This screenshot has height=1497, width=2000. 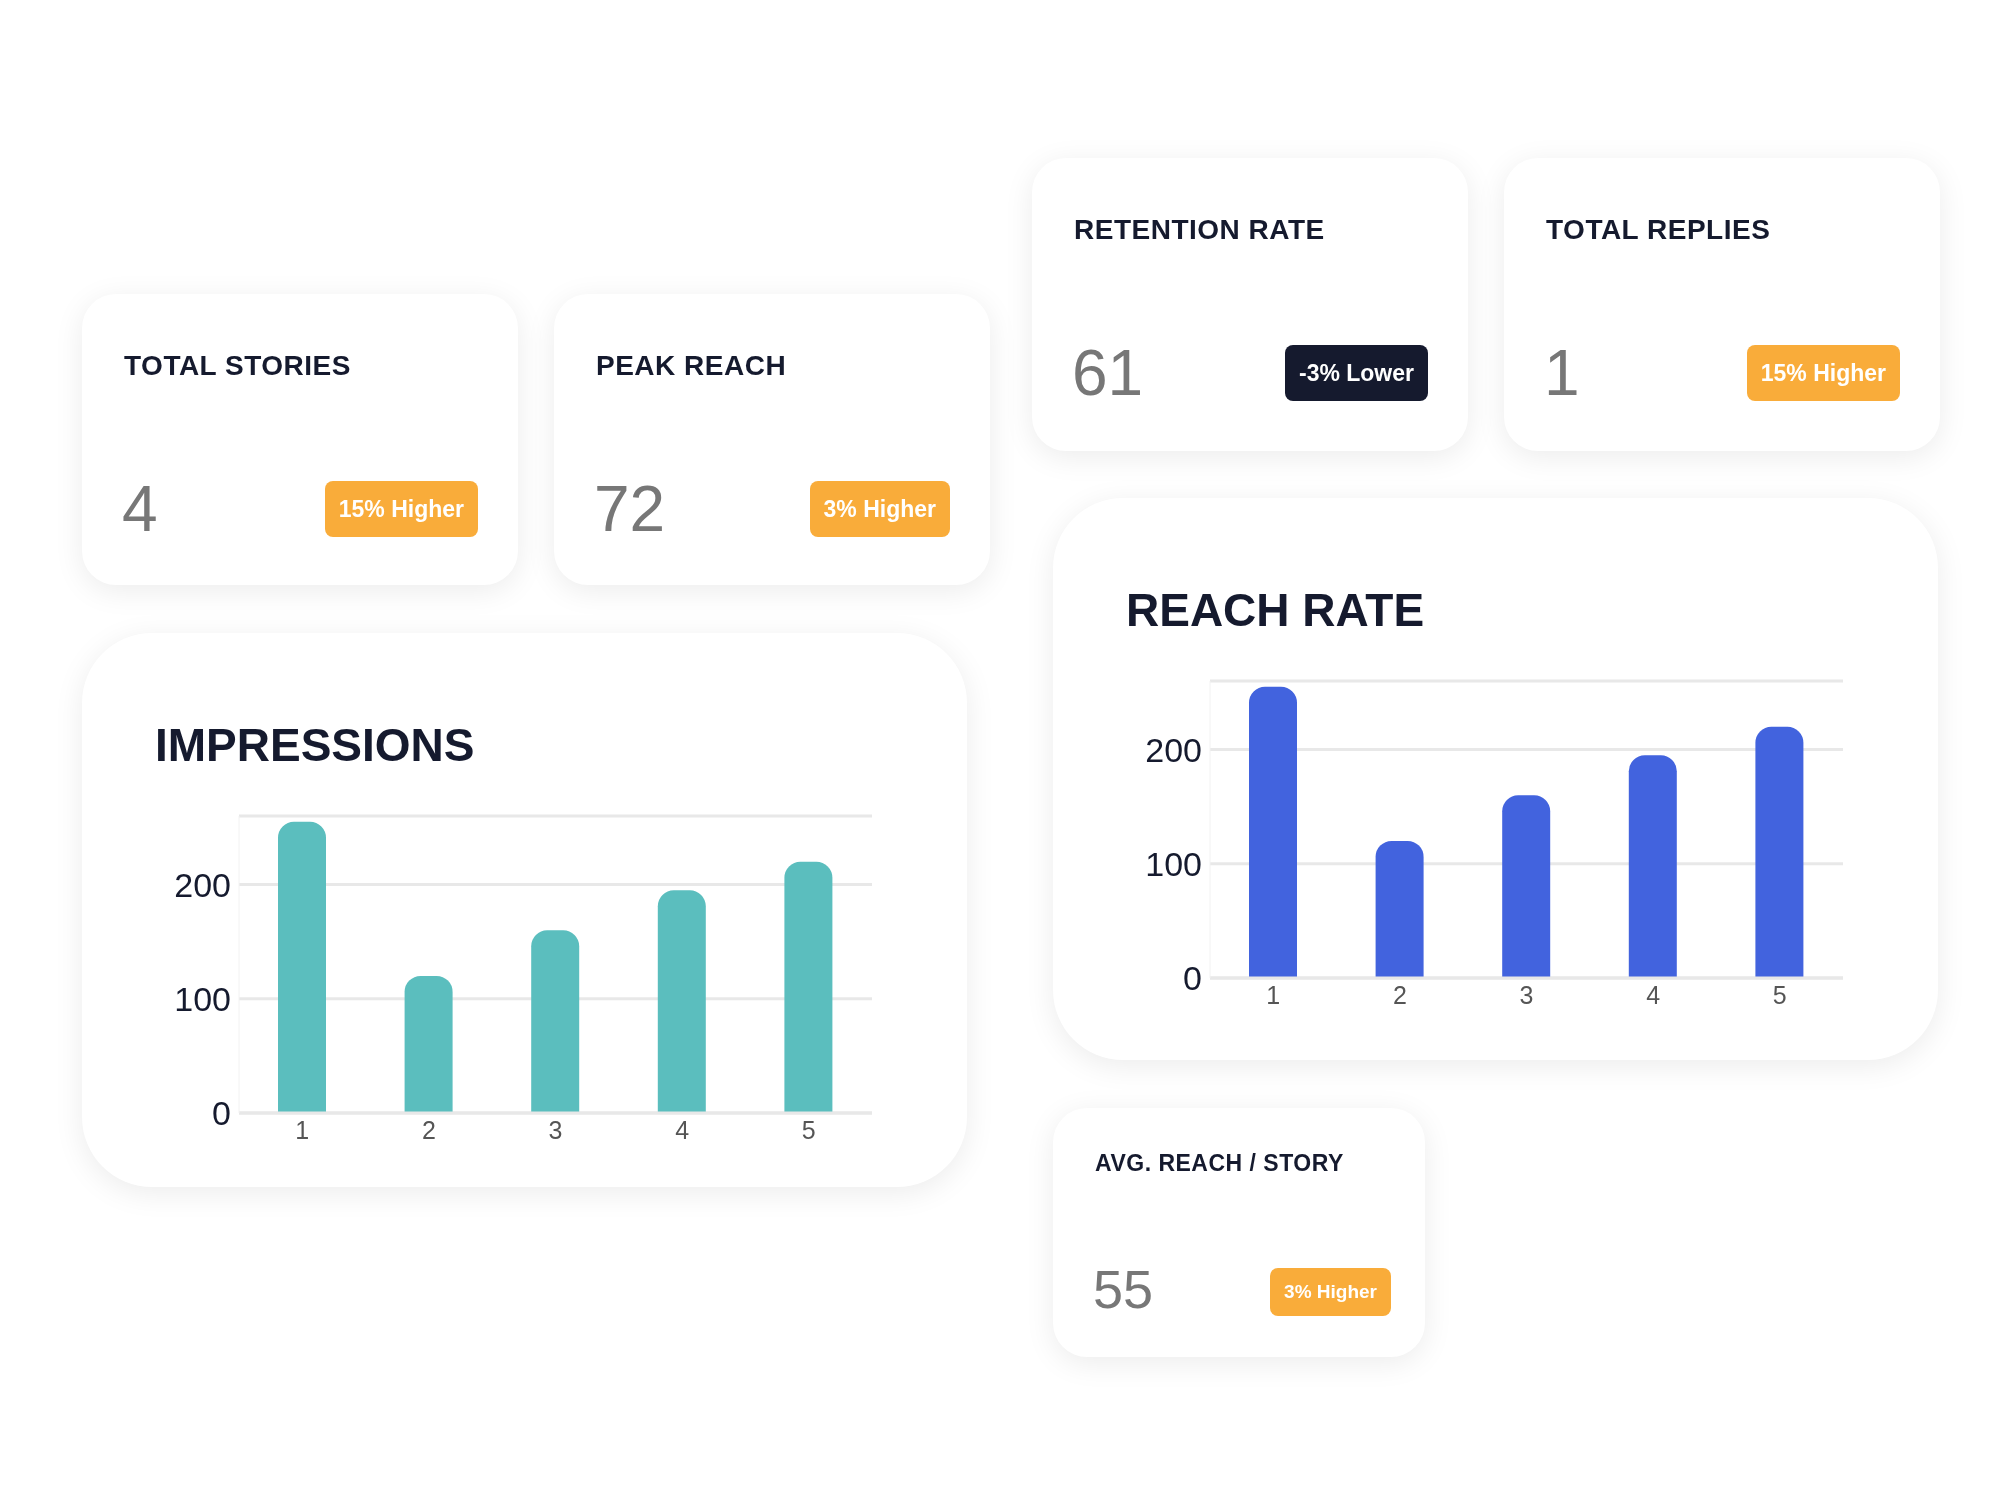 What do you see at coordinates (315, 745) in the screenshot?
I see `chart-title: IMPRESSIONS` at bounding box center [315, 745].